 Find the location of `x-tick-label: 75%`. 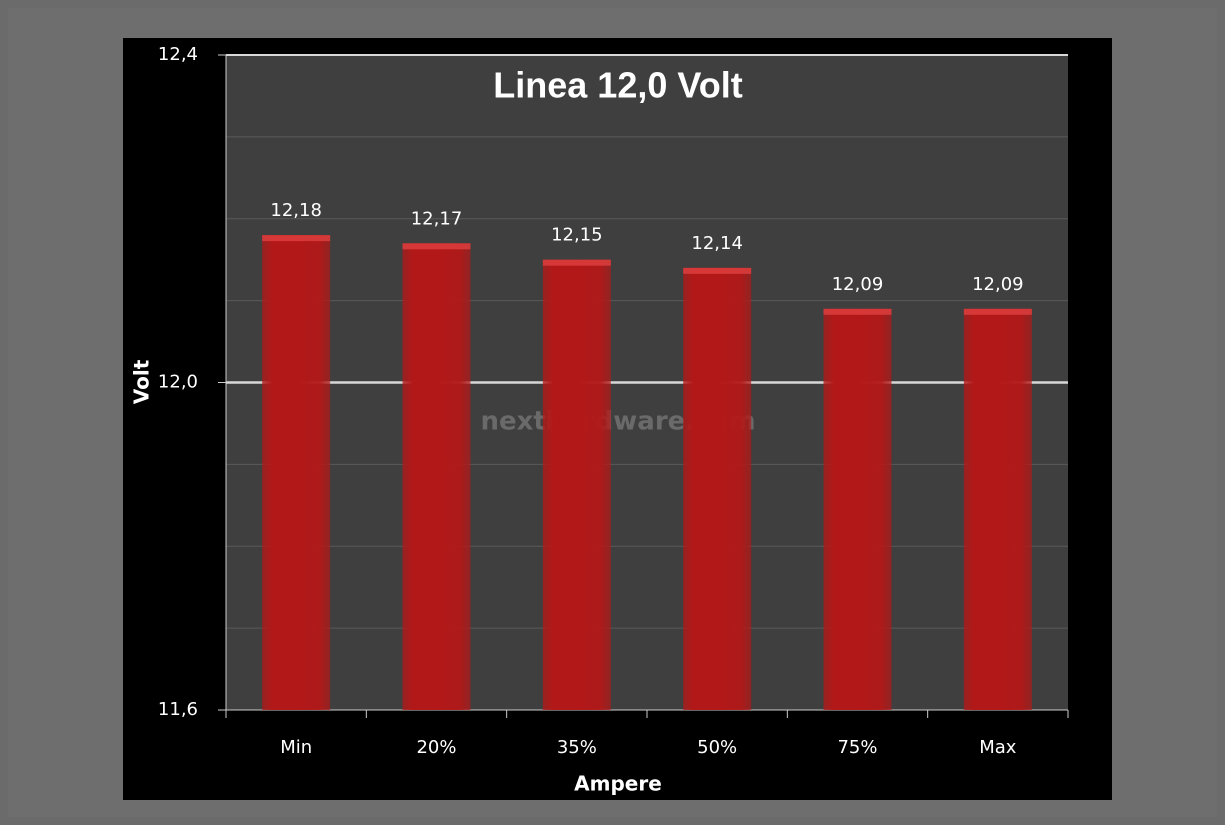

x-tick-label: 75% is located at coordinates (857, 747).